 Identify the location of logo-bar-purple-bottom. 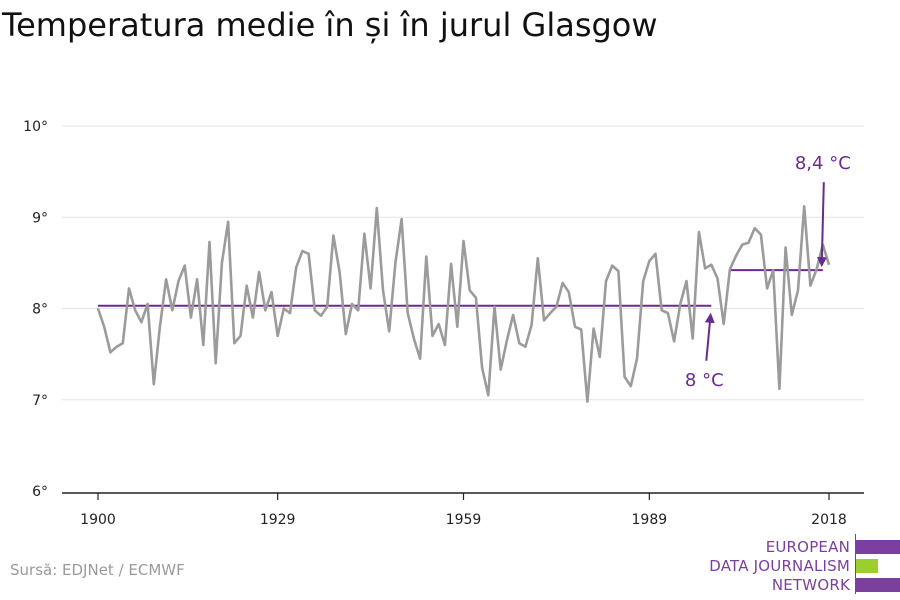
(878, 585).